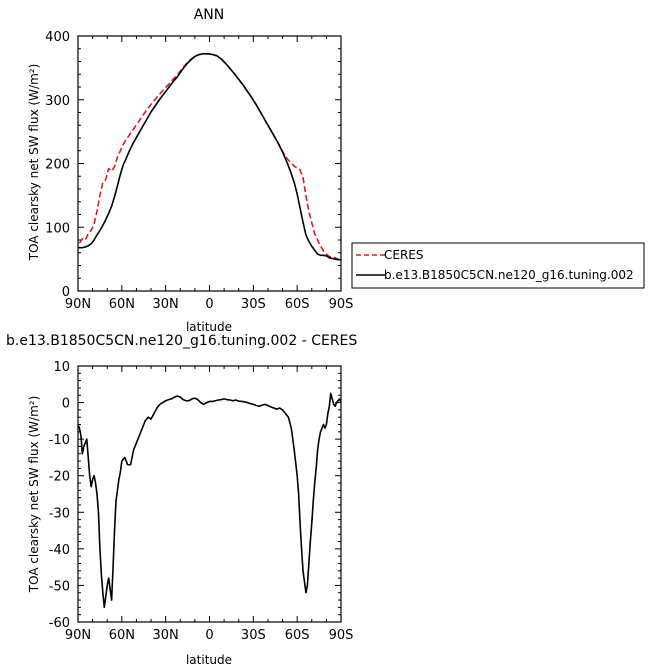  Describe the element at coordinates (166, 635) in the screenshot. I see `bottom-x-tick-label: 30N` at that location.